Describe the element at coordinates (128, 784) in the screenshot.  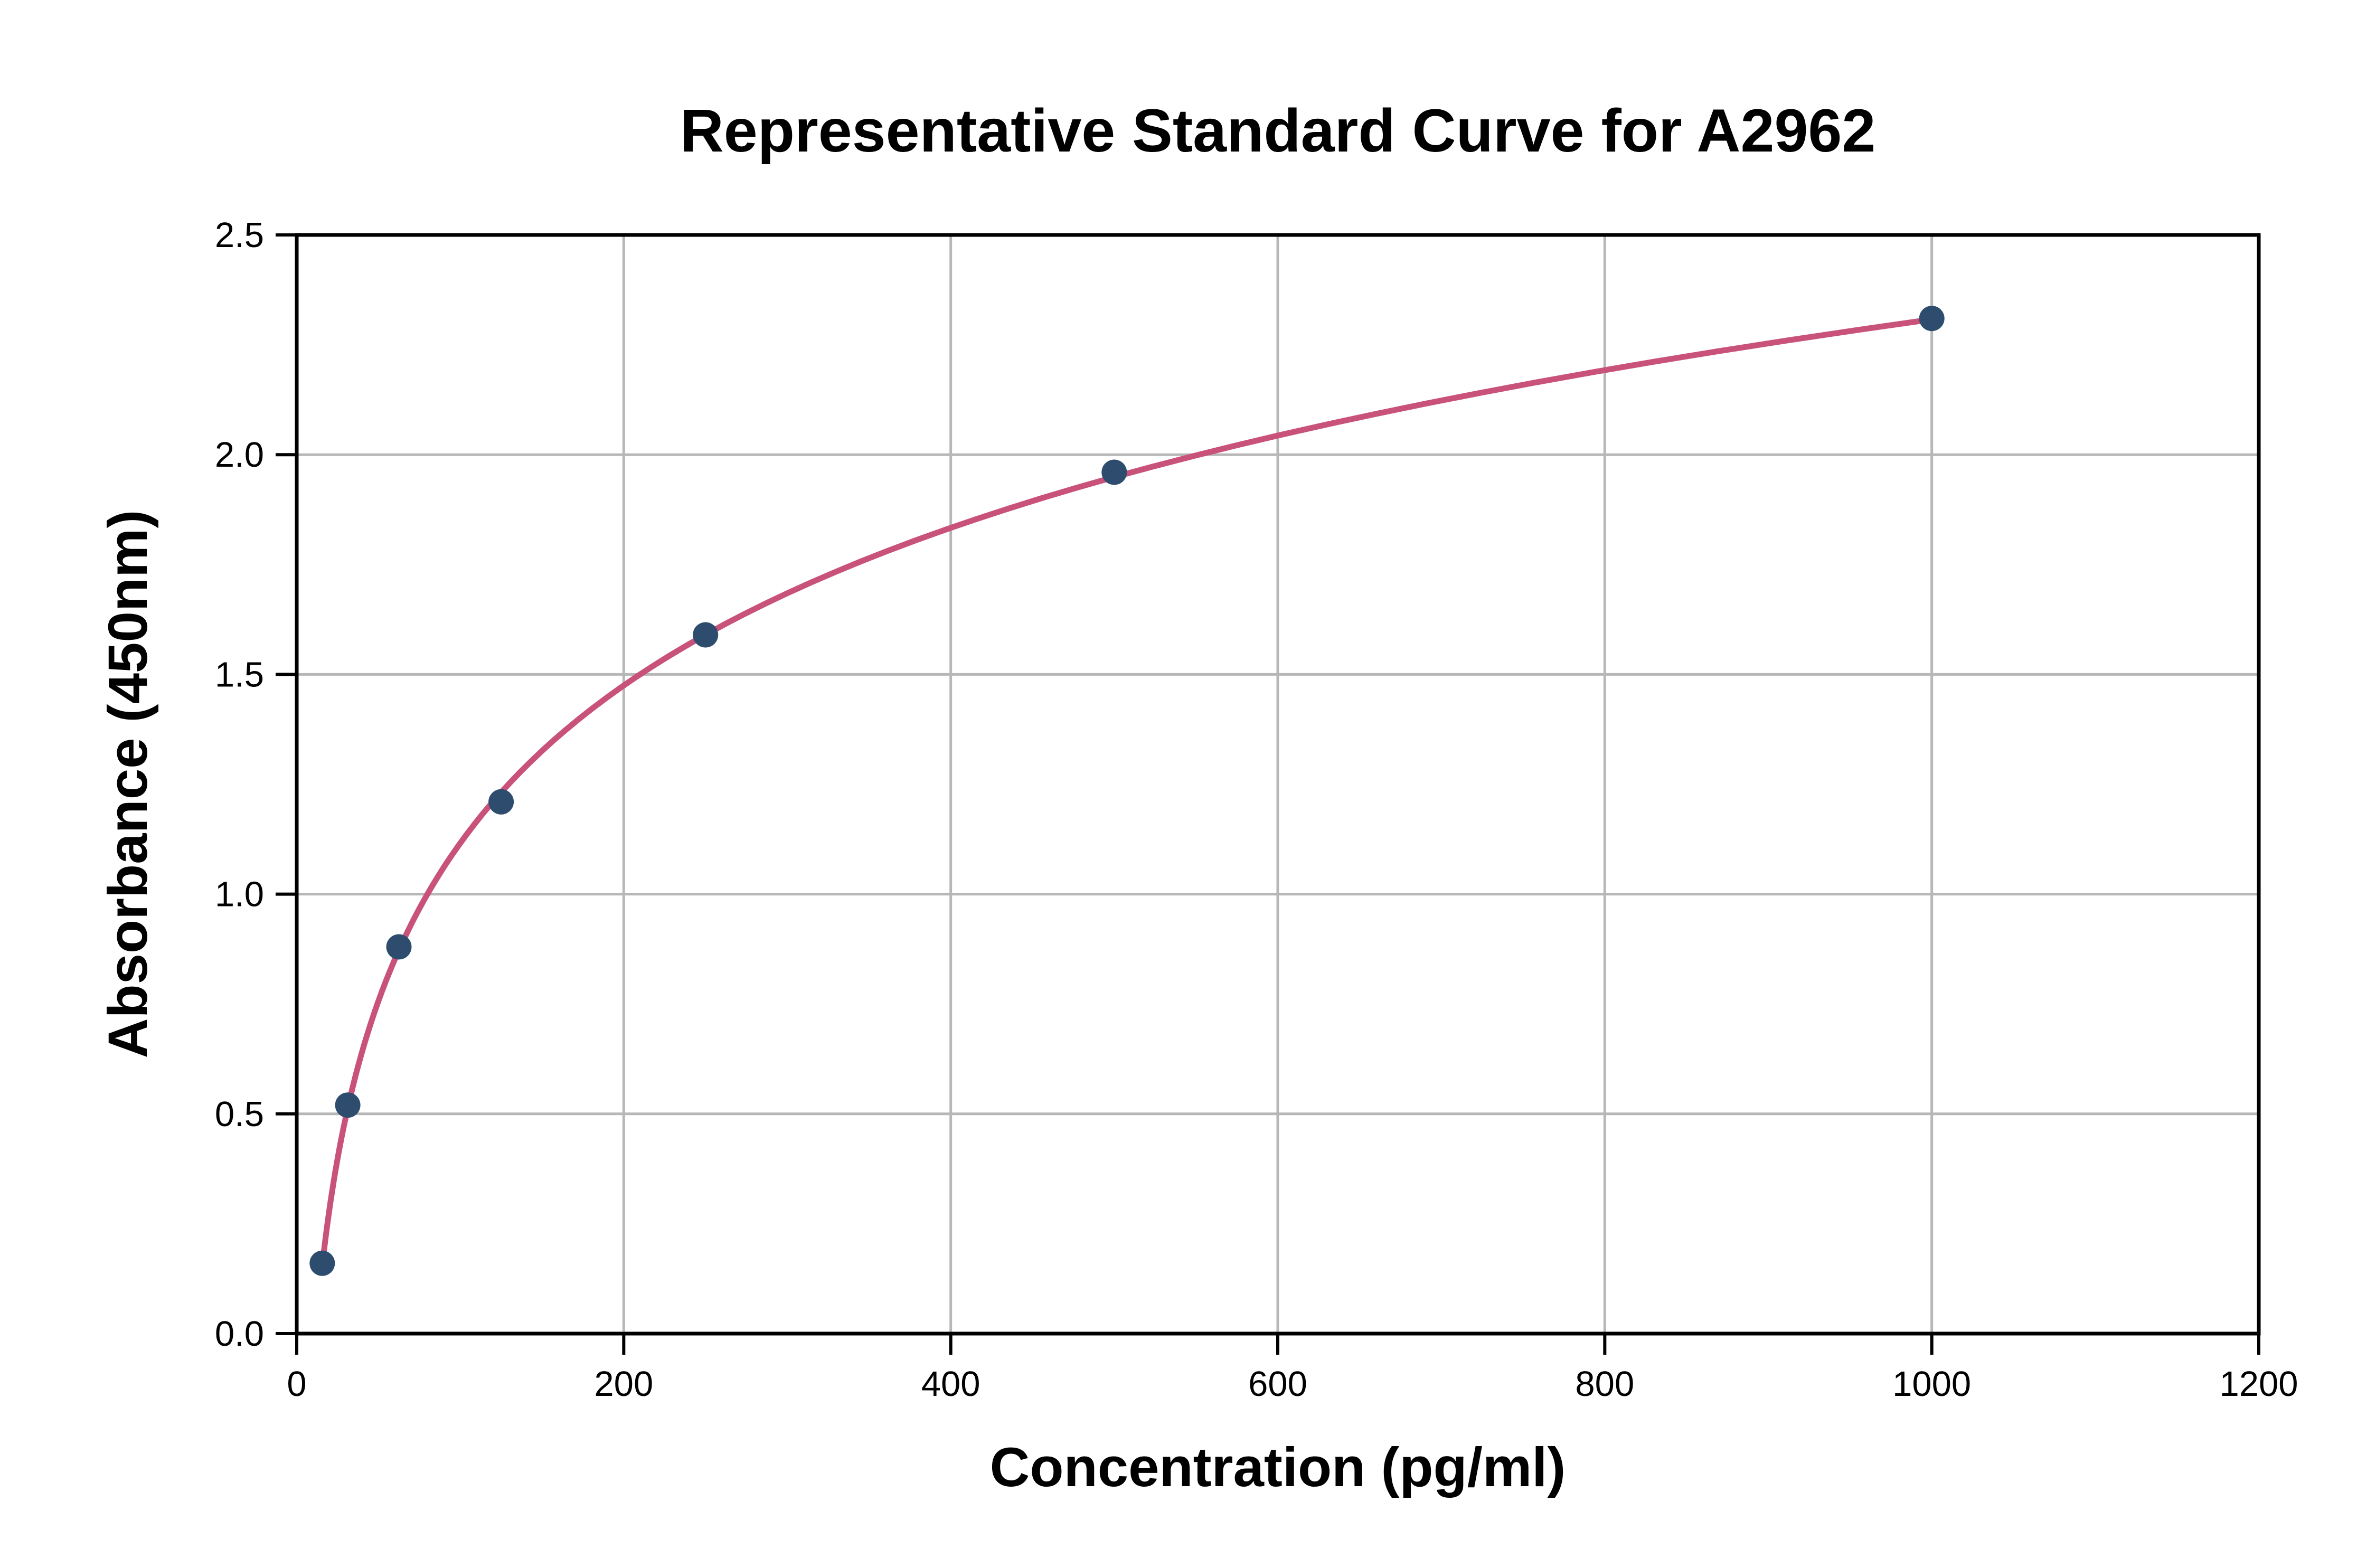
I see `y-axis-label: Absorbance (450nm)` at that location.